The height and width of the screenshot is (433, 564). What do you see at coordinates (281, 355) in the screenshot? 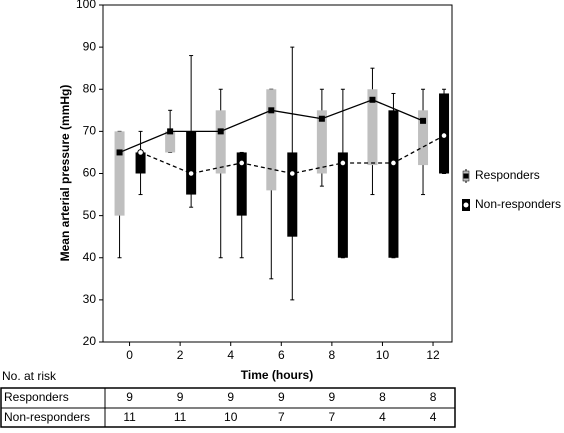
I see `x-tick-label: 6` at bounding box center [281, 355].